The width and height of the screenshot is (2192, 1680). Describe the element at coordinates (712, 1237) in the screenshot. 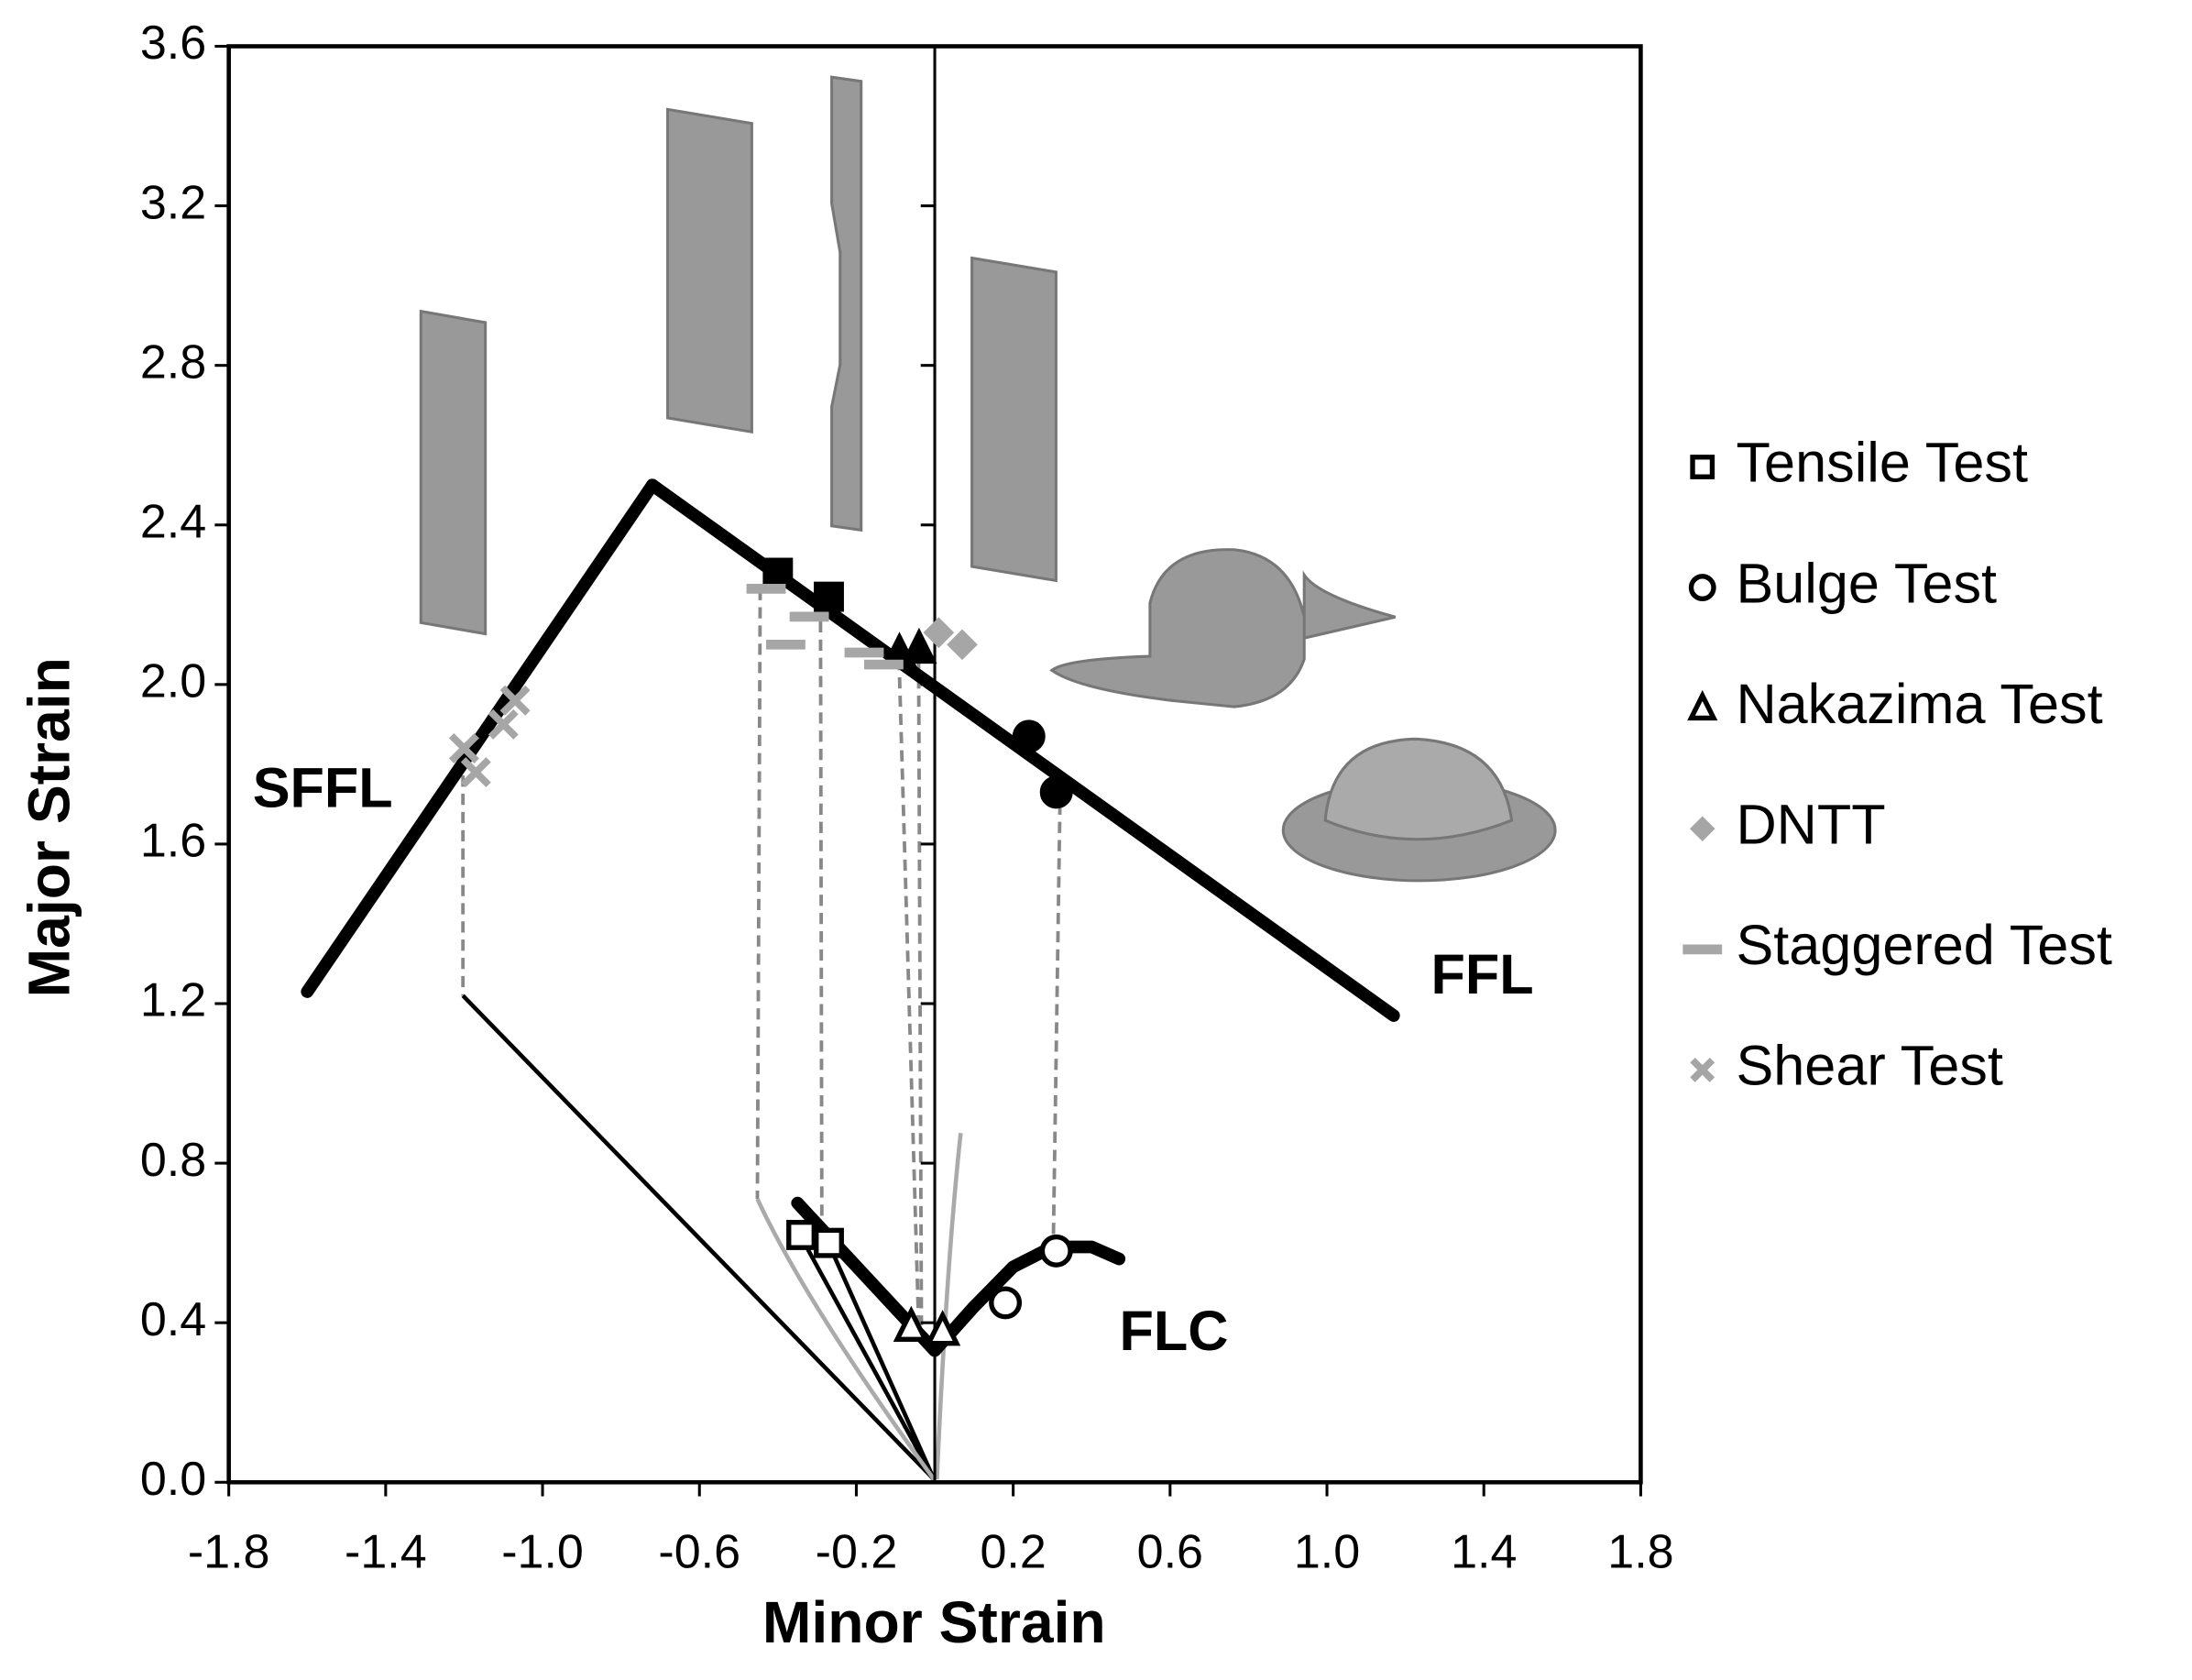

I see `loading-paths` at that location.